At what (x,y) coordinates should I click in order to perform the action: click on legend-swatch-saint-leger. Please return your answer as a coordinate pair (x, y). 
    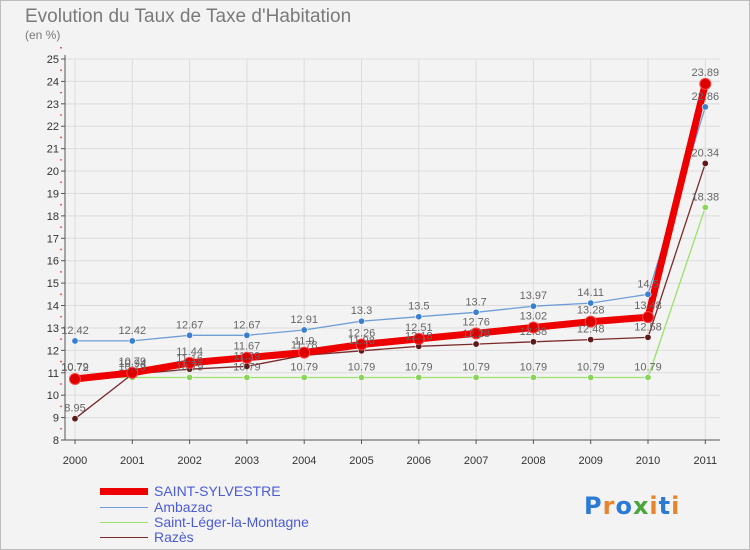
    Looking at the image, I should click on (124, 522).